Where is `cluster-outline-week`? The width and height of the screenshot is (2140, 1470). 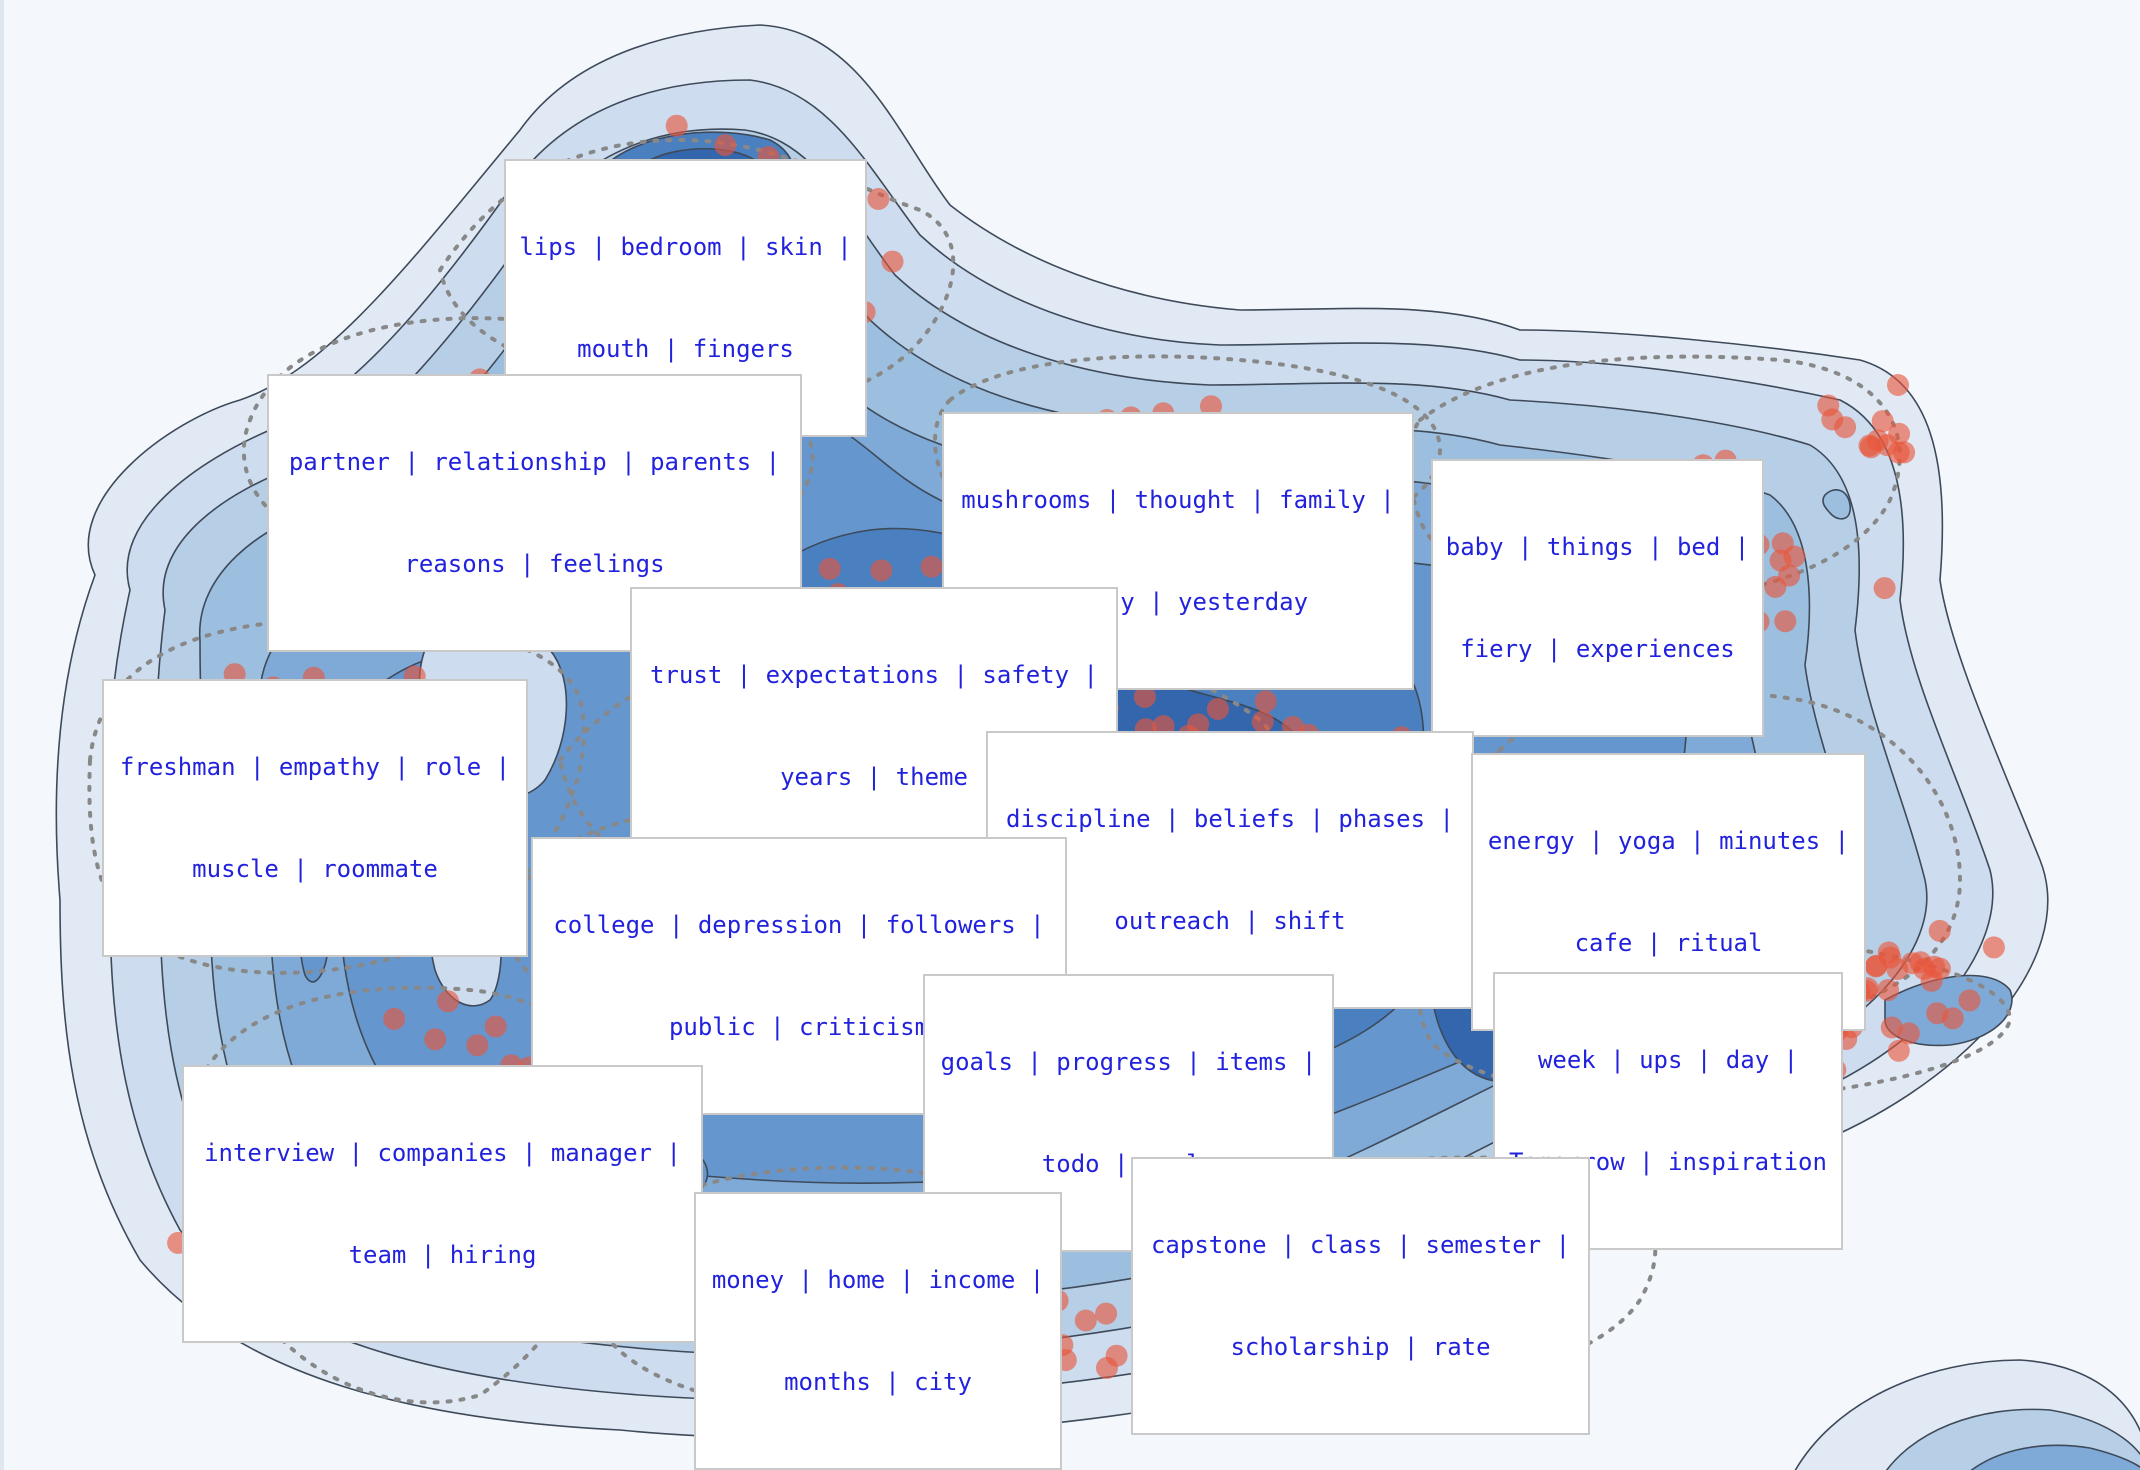 cluster-outline-week is located at coordinates (1714, 1018).